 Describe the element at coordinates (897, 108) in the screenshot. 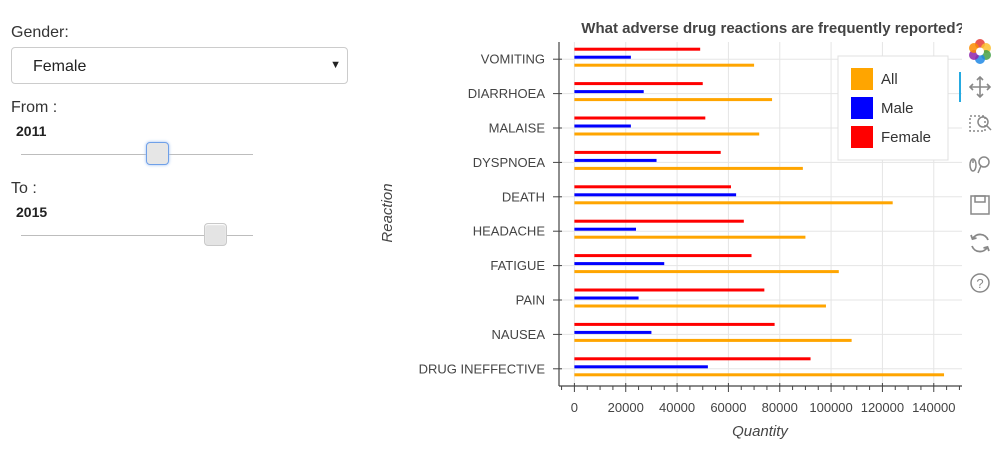

I see `legend-label-male: Male` at that location.